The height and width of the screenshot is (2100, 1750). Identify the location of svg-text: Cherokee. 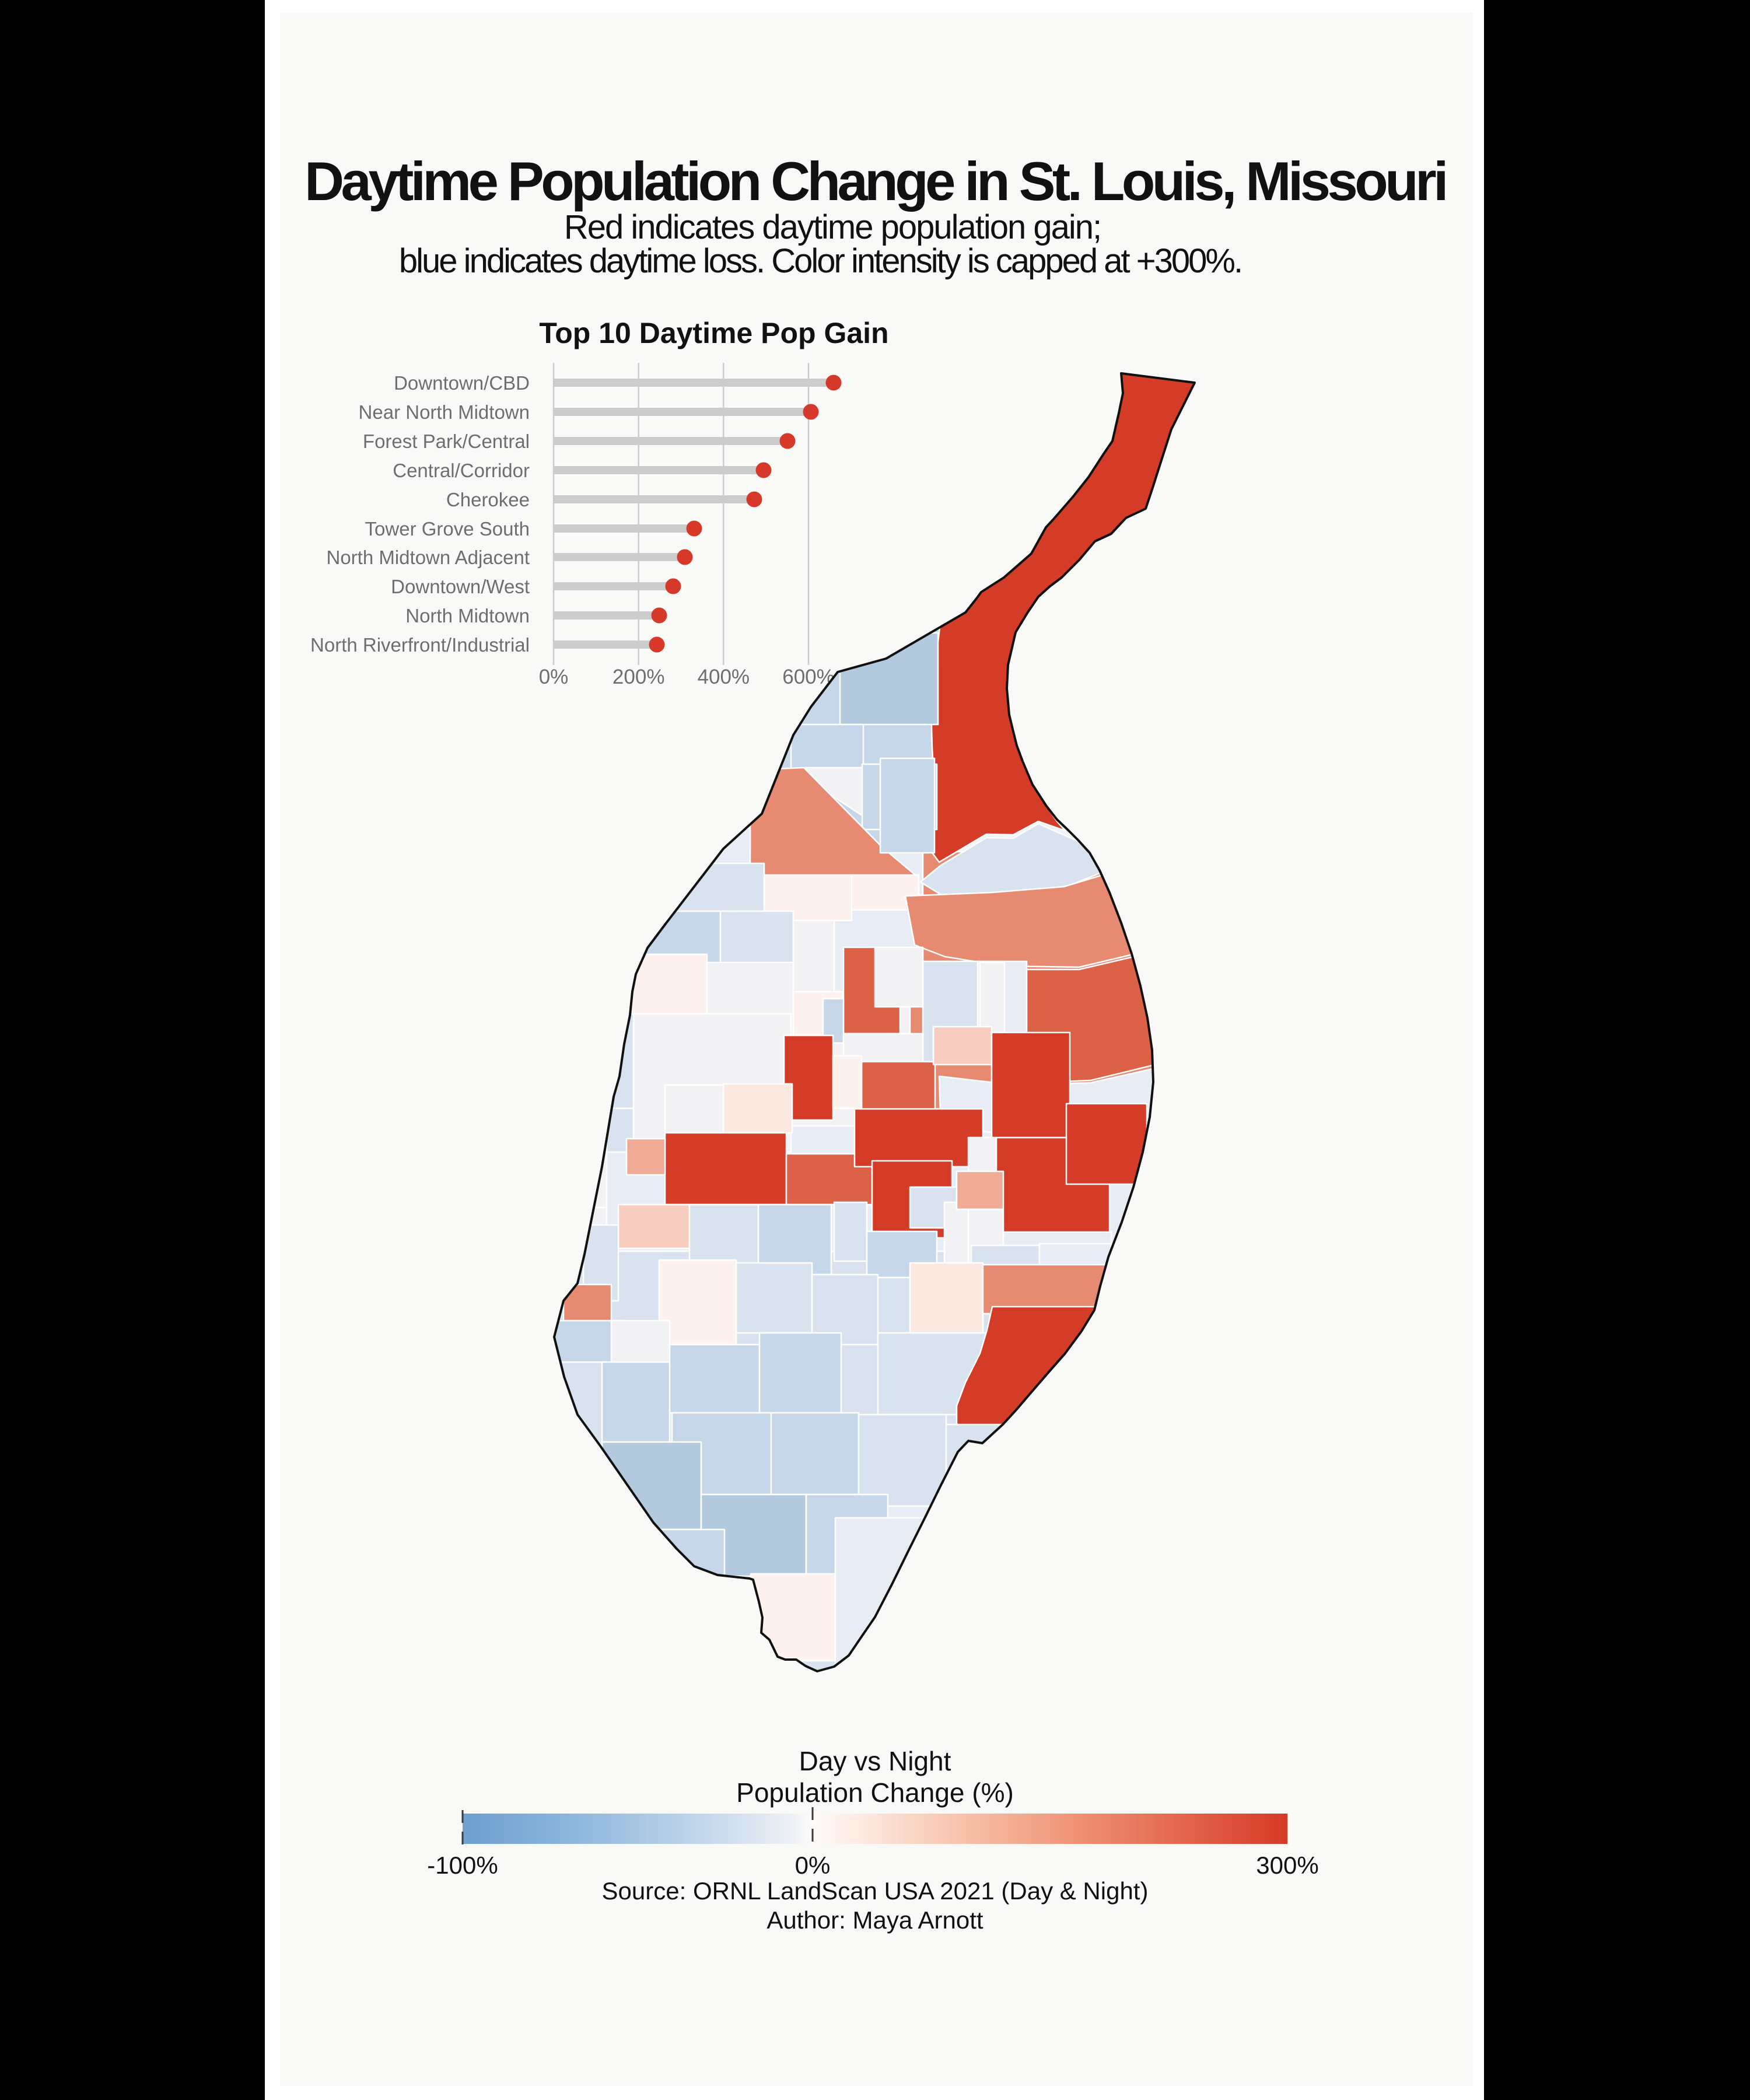
(488, 499).